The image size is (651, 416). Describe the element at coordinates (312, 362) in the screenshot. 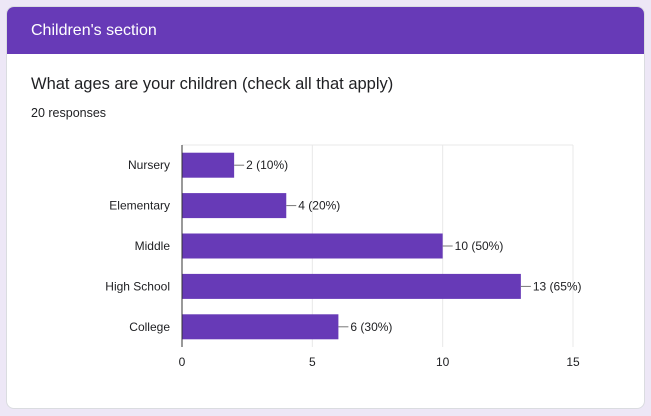

I see `x-tick-label: 5` at that location.